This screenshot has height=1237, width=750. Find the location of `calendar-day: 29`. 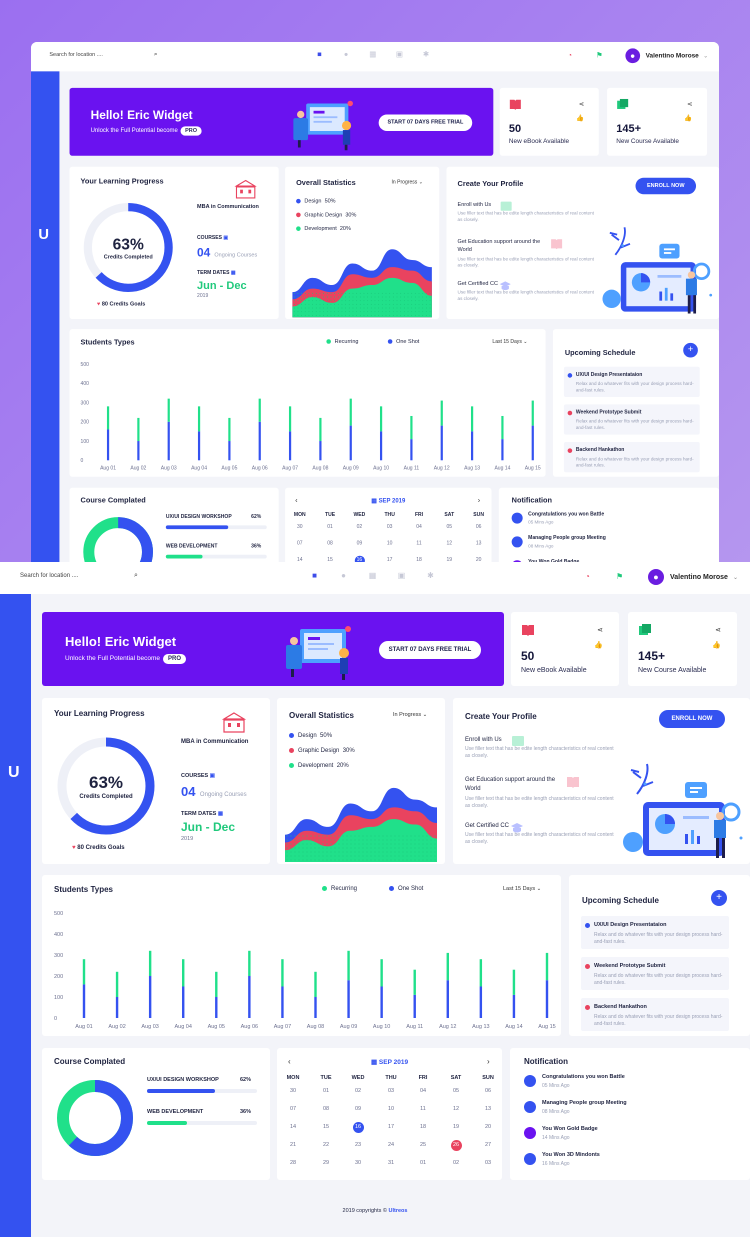

calendar-day: 29 is located at coordinates (326, 1163).